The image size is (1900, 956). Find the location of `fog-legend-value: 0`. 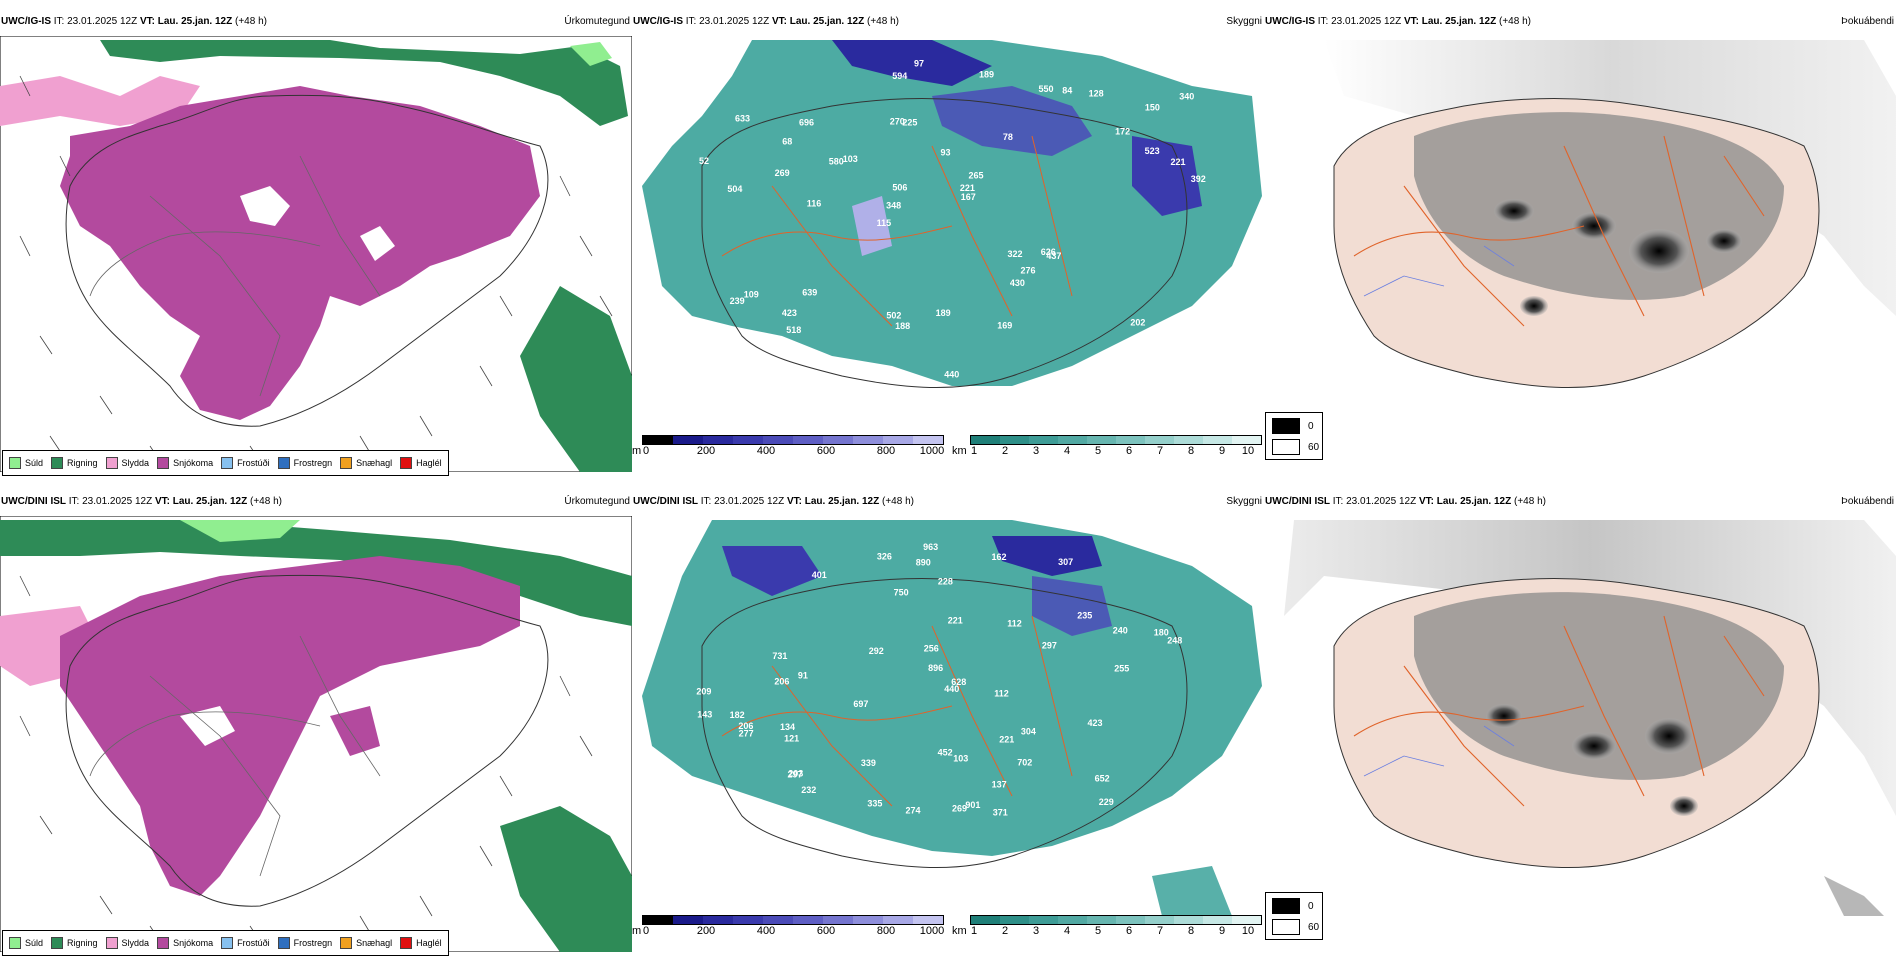

fog-legend-value: 0 is located at coordinates (1311, 426).